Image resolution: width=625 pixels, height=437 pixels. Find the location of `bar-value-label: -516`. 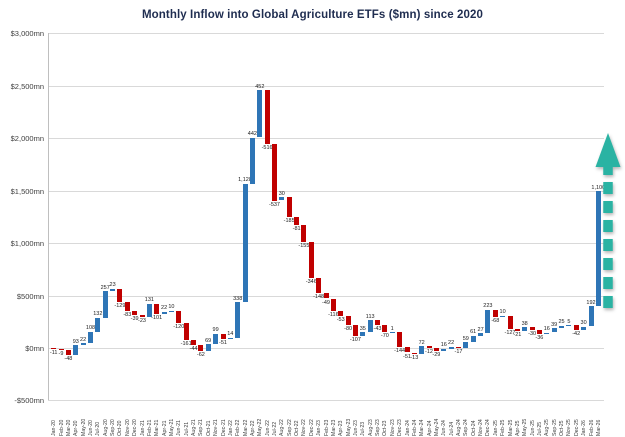

bar-value-label: -516 is located at coordinates (267, 148).